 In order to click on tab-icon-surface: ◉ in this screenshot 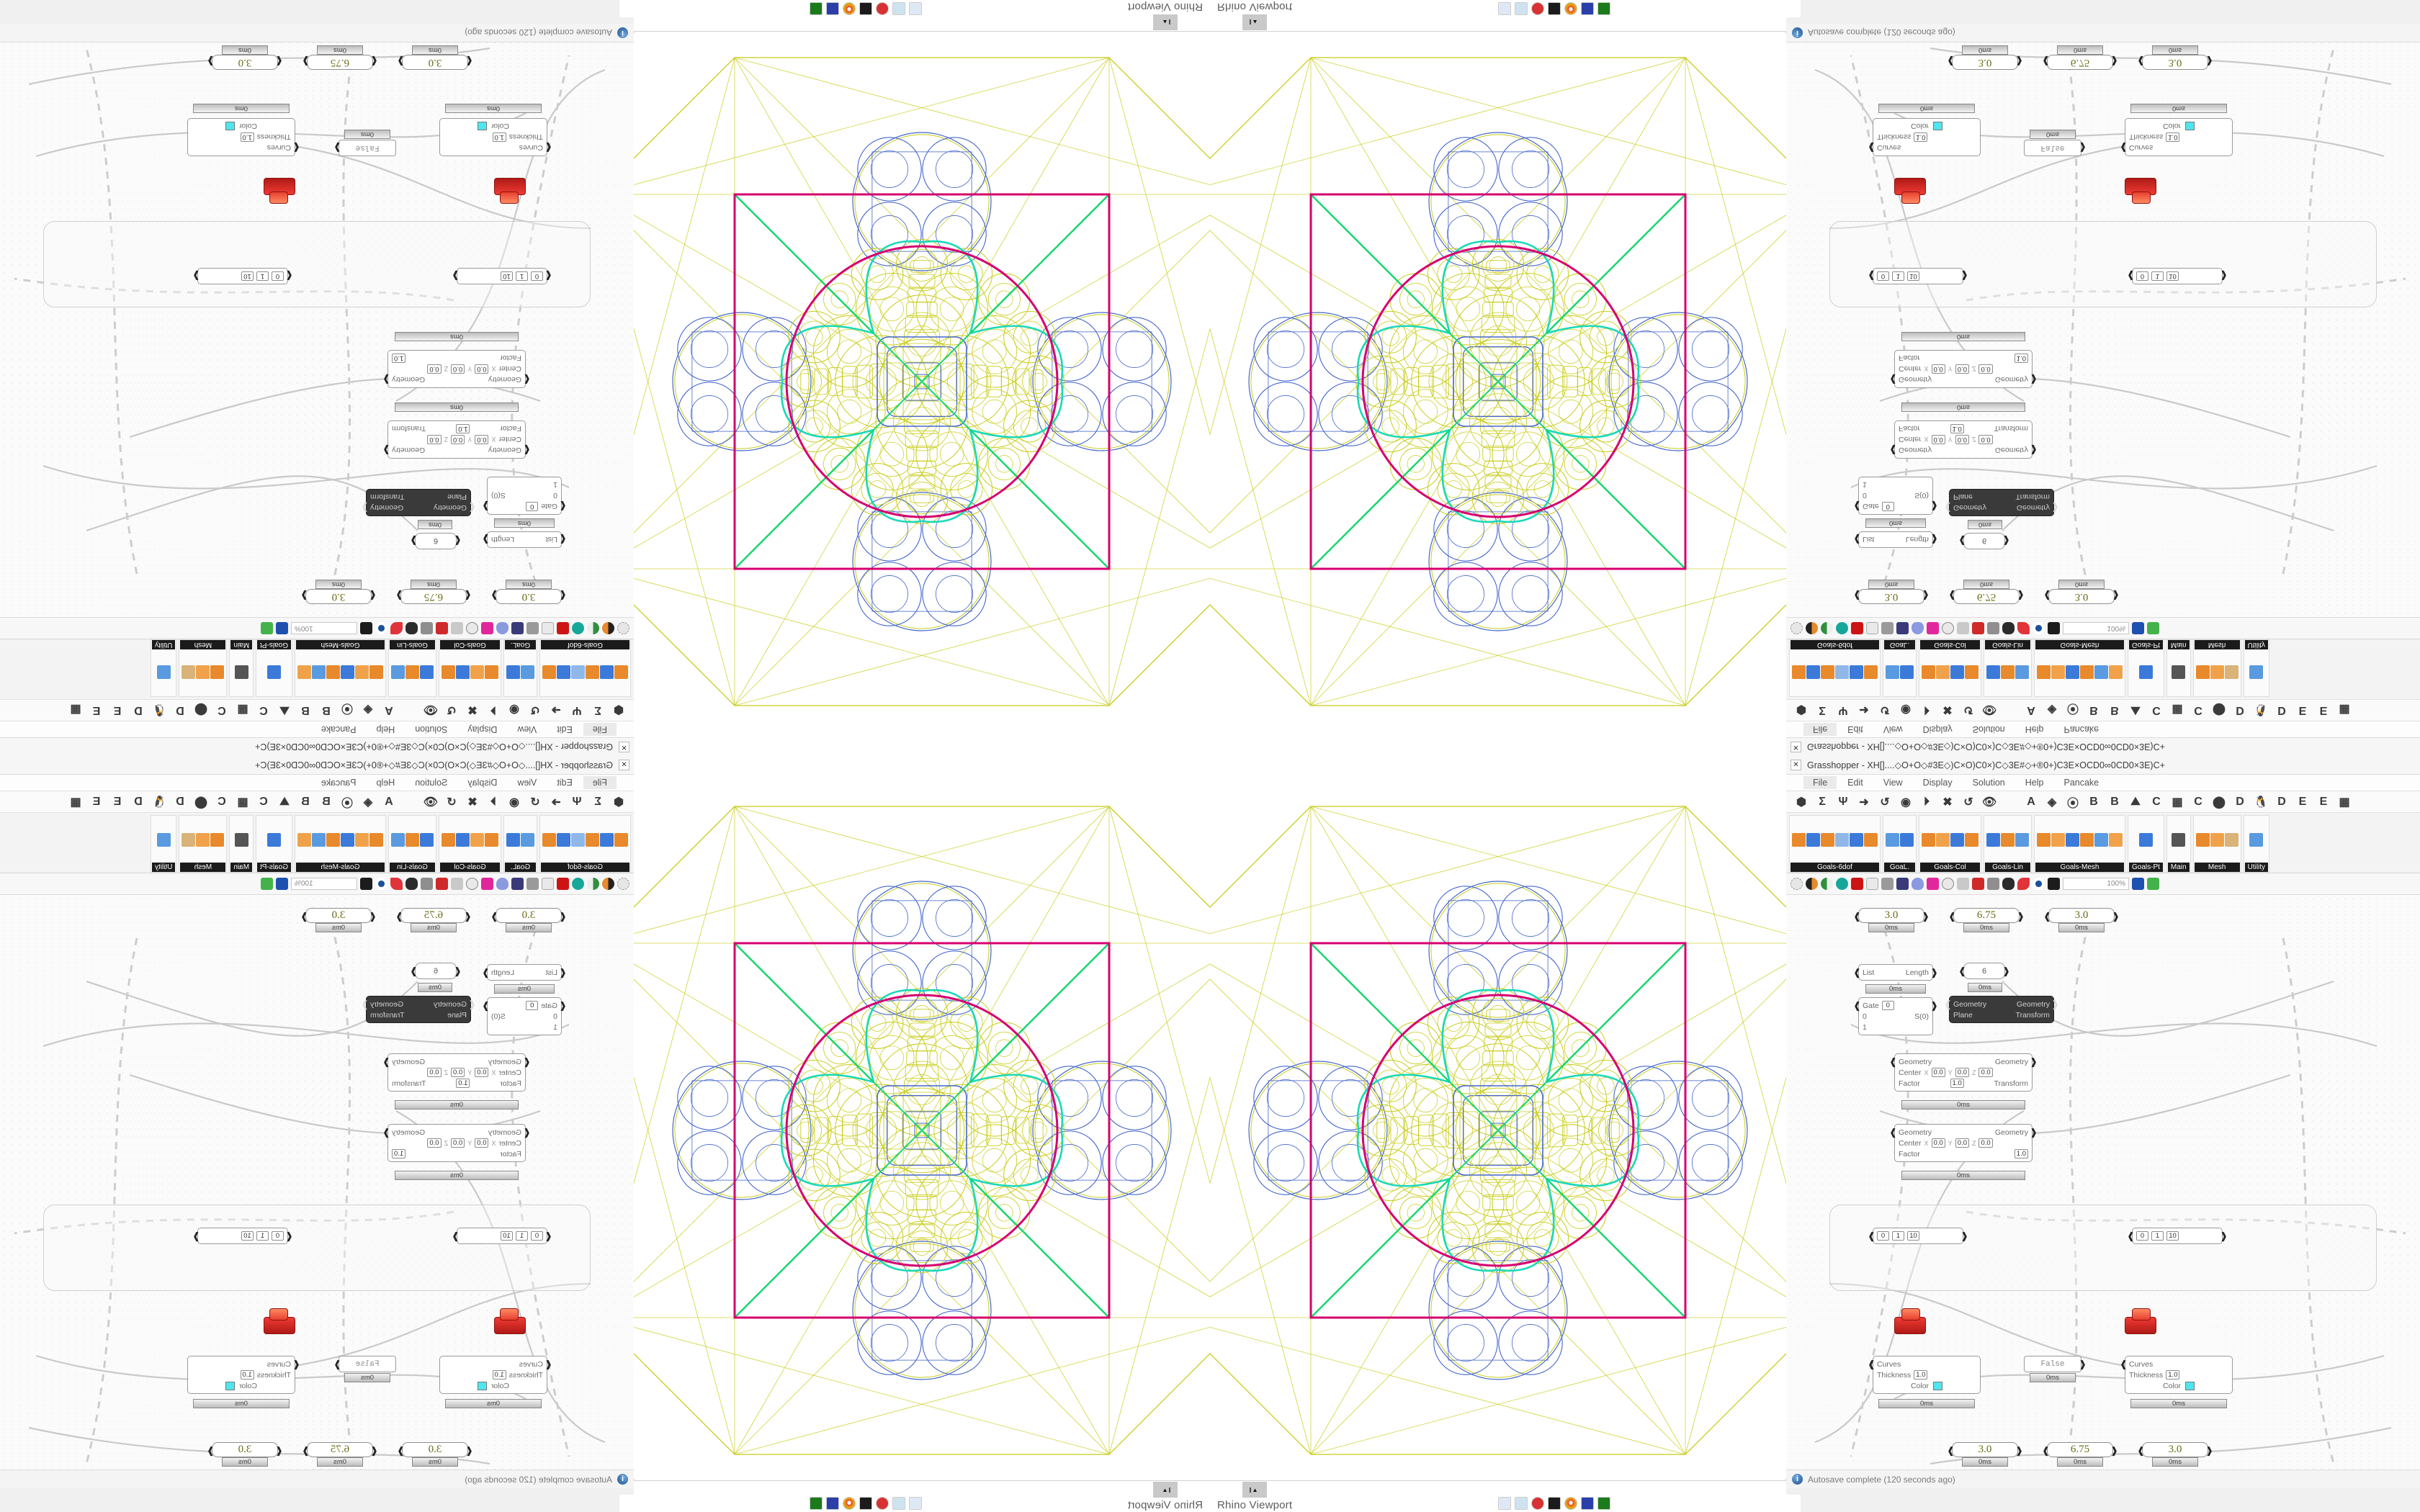, I will do `click(1906, 709)`.